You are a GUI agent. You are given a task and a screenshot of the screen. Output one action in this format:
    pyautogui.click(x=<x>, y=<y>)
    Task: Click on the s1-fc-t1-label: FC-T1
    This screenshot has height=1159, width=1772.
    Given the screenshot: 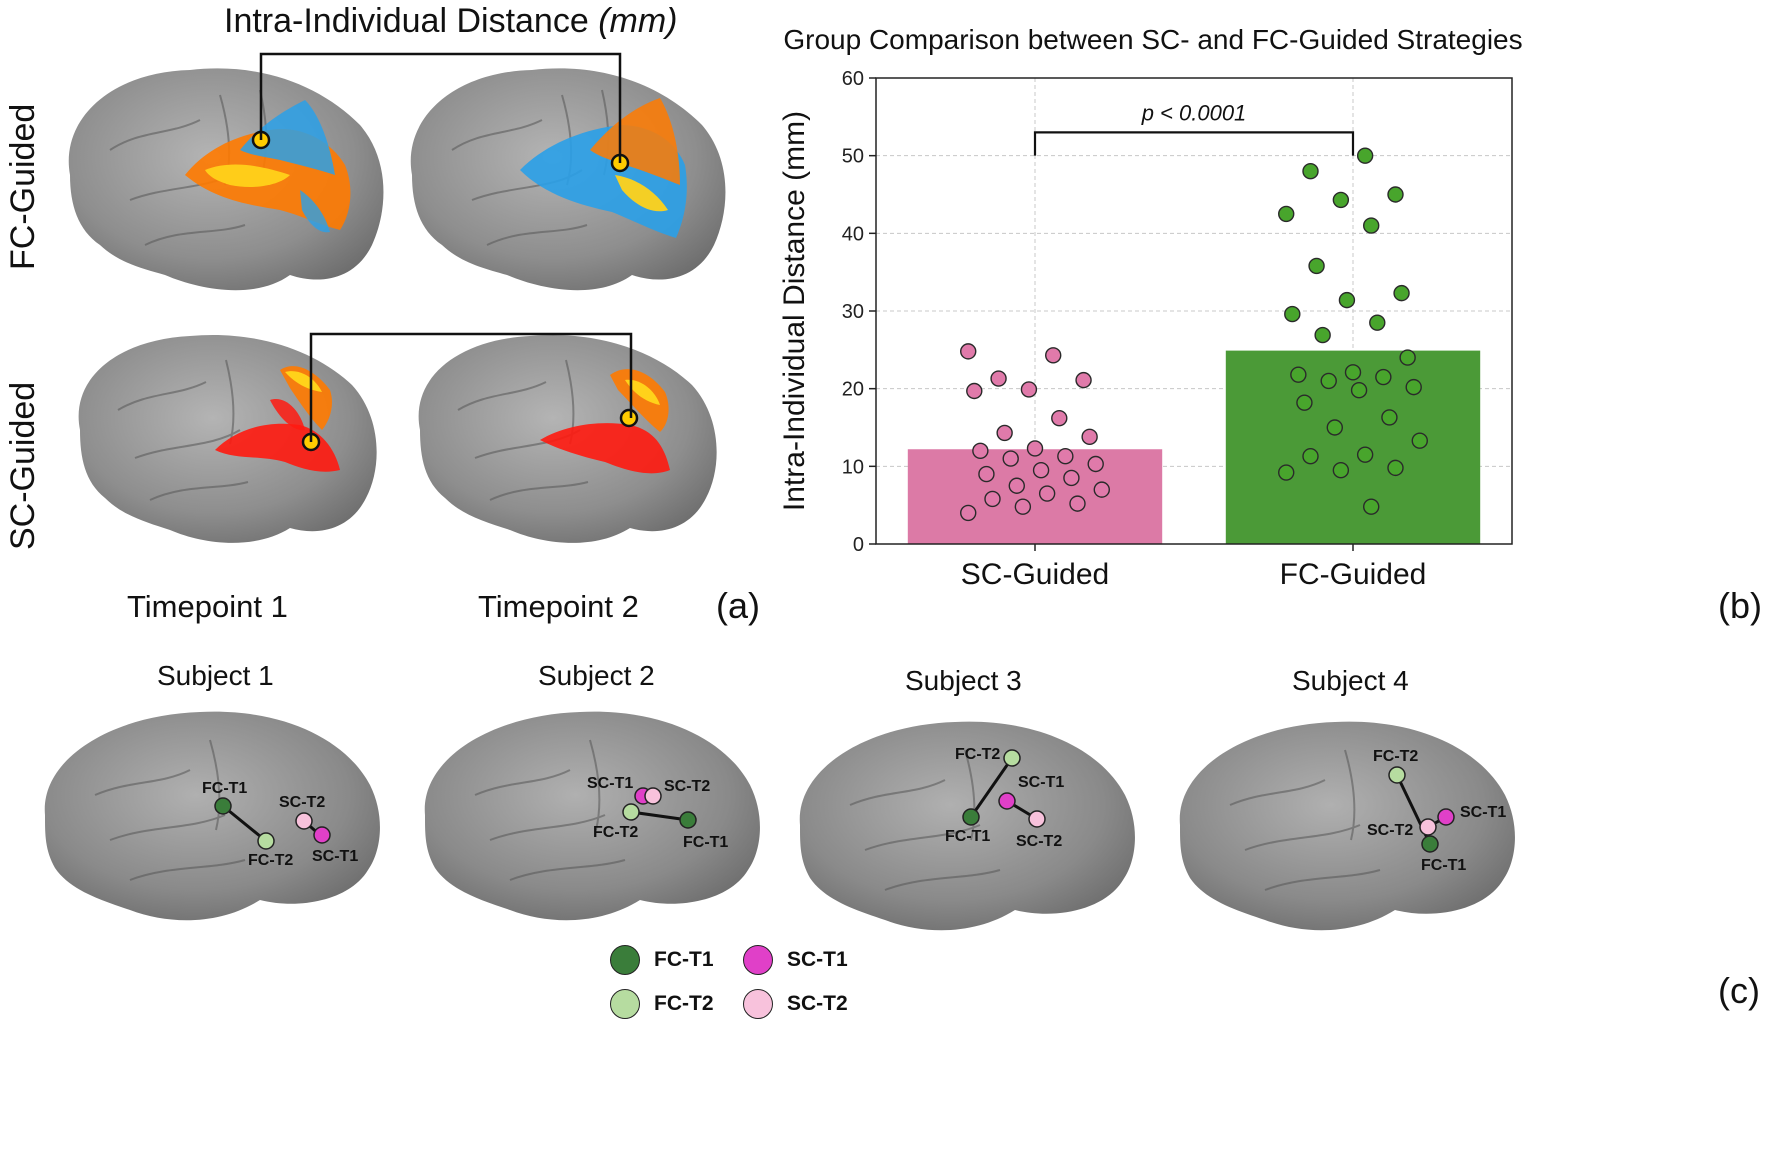 What is the action you would take?
    pyautogui.click(x=225, y=788)
    